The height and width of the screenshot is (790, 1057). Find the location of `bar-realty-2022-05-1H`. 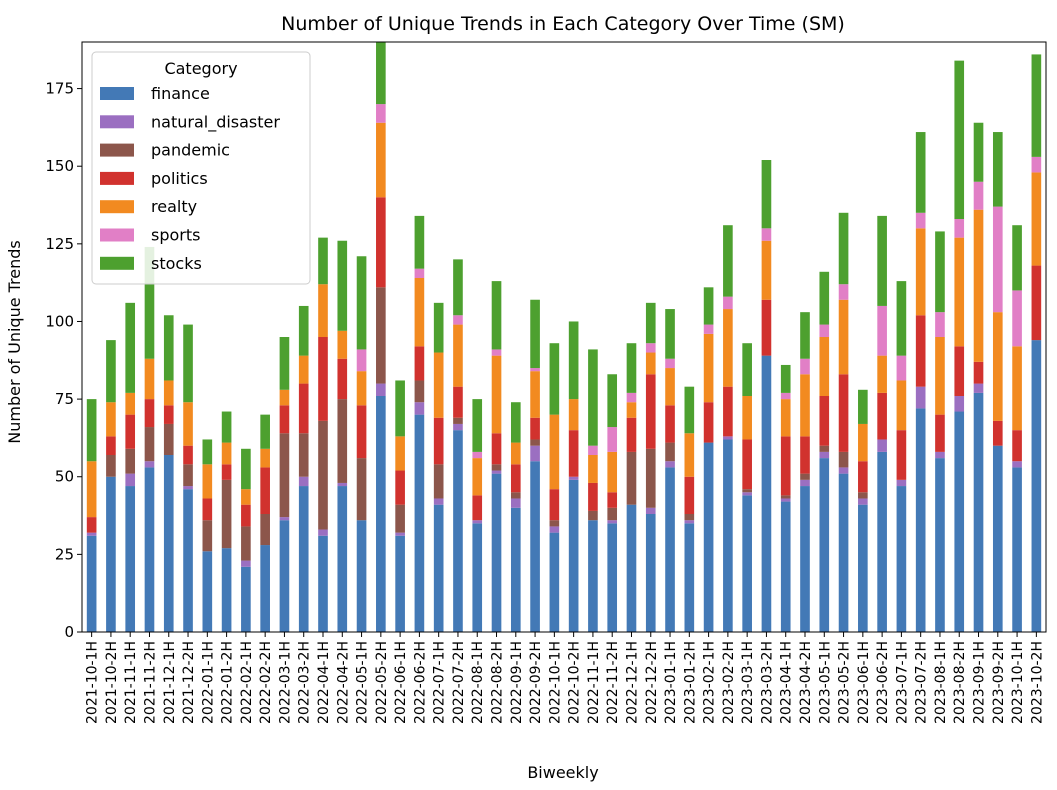

bar-realty-2022-05-1H is located at coordinates (361, 388).